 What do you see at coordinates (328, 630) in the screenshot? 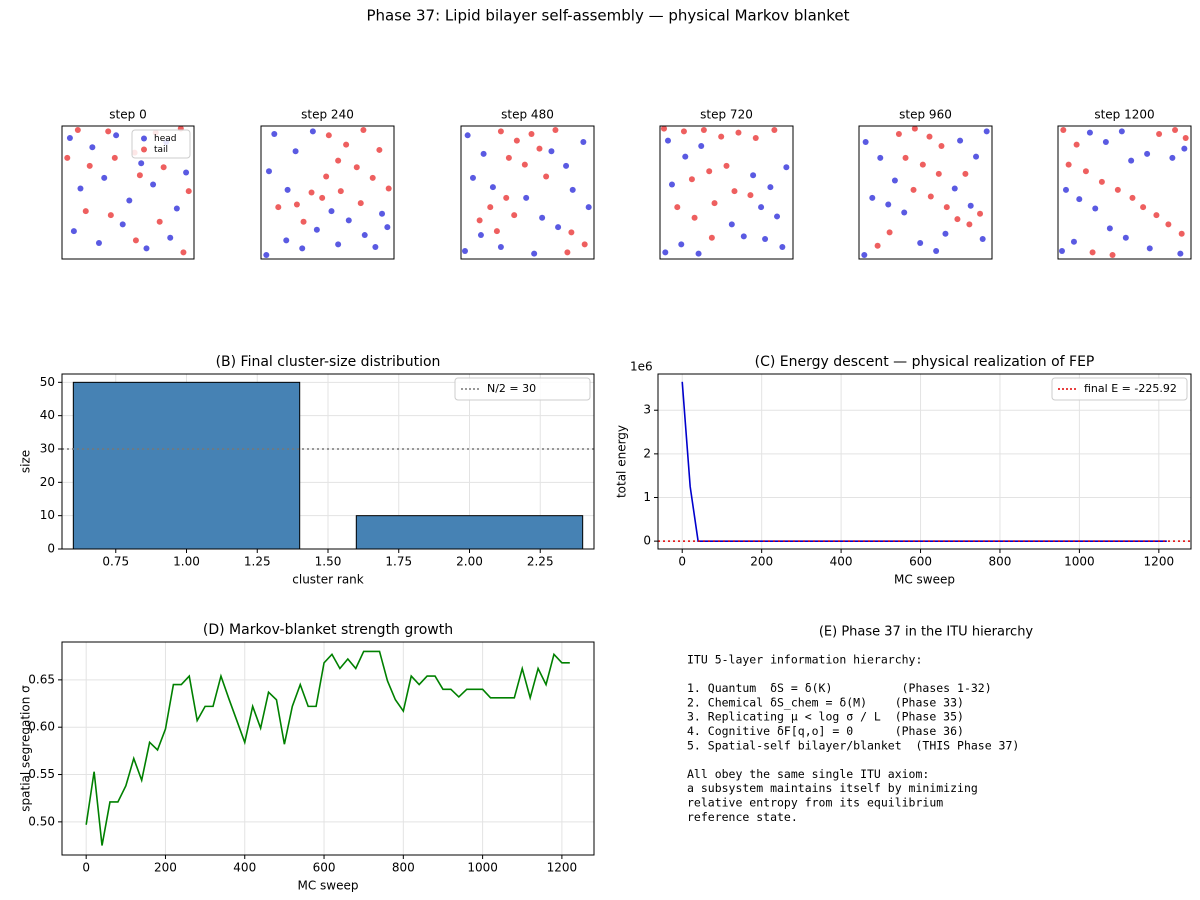
I see `panel-title: (D) Markov-blanket strength growth` at bounding box center [328, 630].